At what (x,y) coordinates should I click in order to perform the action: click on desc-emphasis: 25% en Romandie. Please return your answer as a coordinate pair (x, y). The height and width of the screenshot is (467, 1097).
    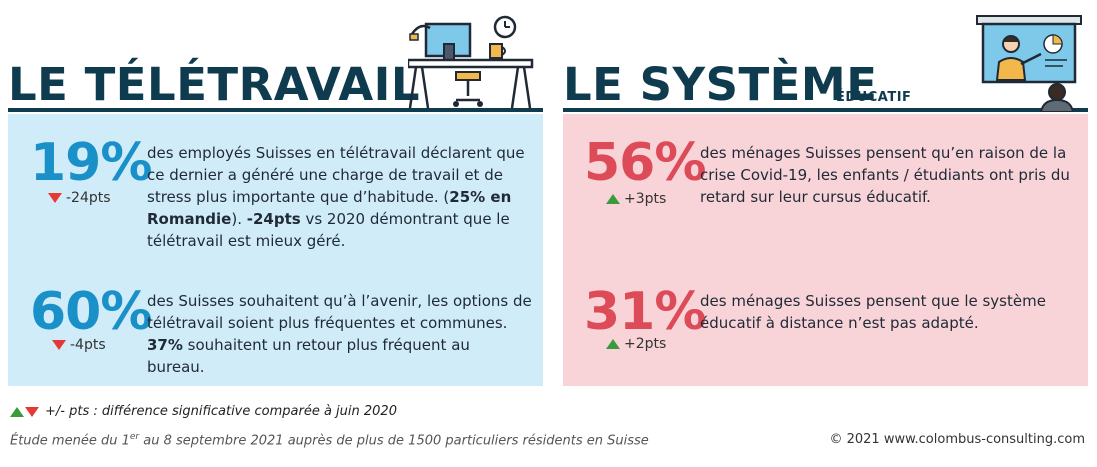
    Looking at the image, I should click on (329, 208).